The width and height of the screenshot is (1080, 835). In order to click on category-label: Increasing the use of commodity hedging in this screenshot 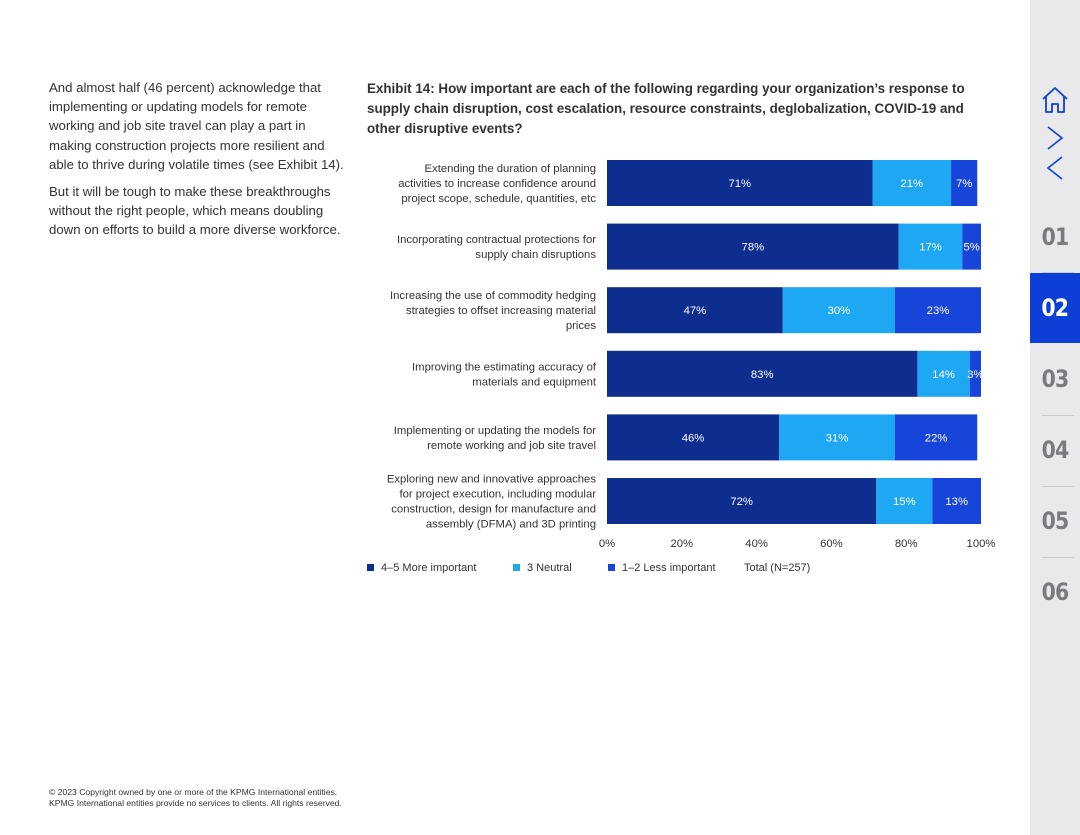, I will do `click(493, 296)`.